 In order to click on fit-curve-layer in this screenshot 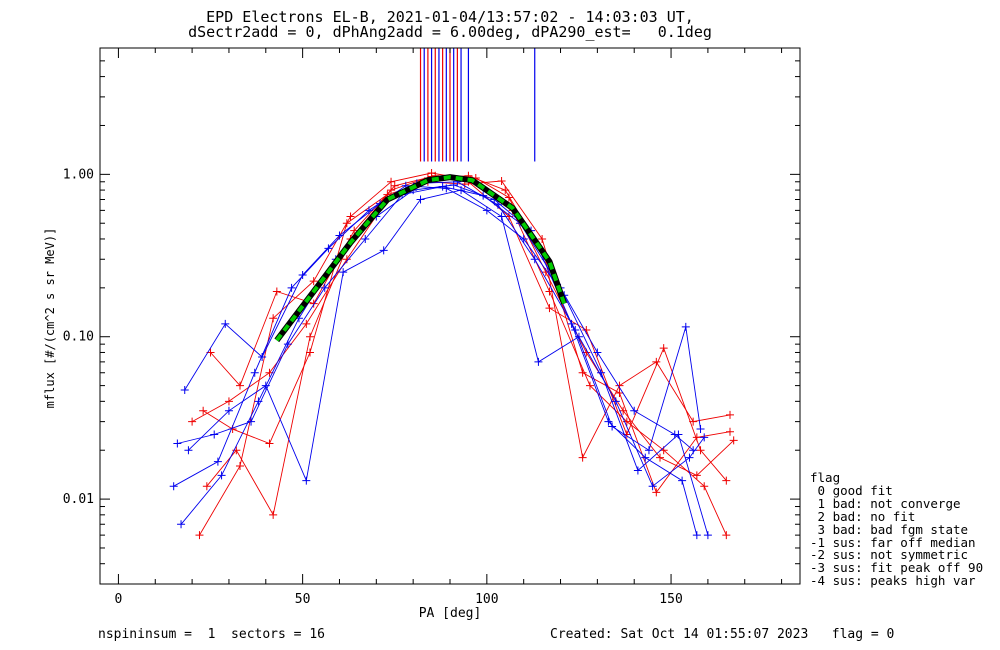, I will do `click(421, 258)`.